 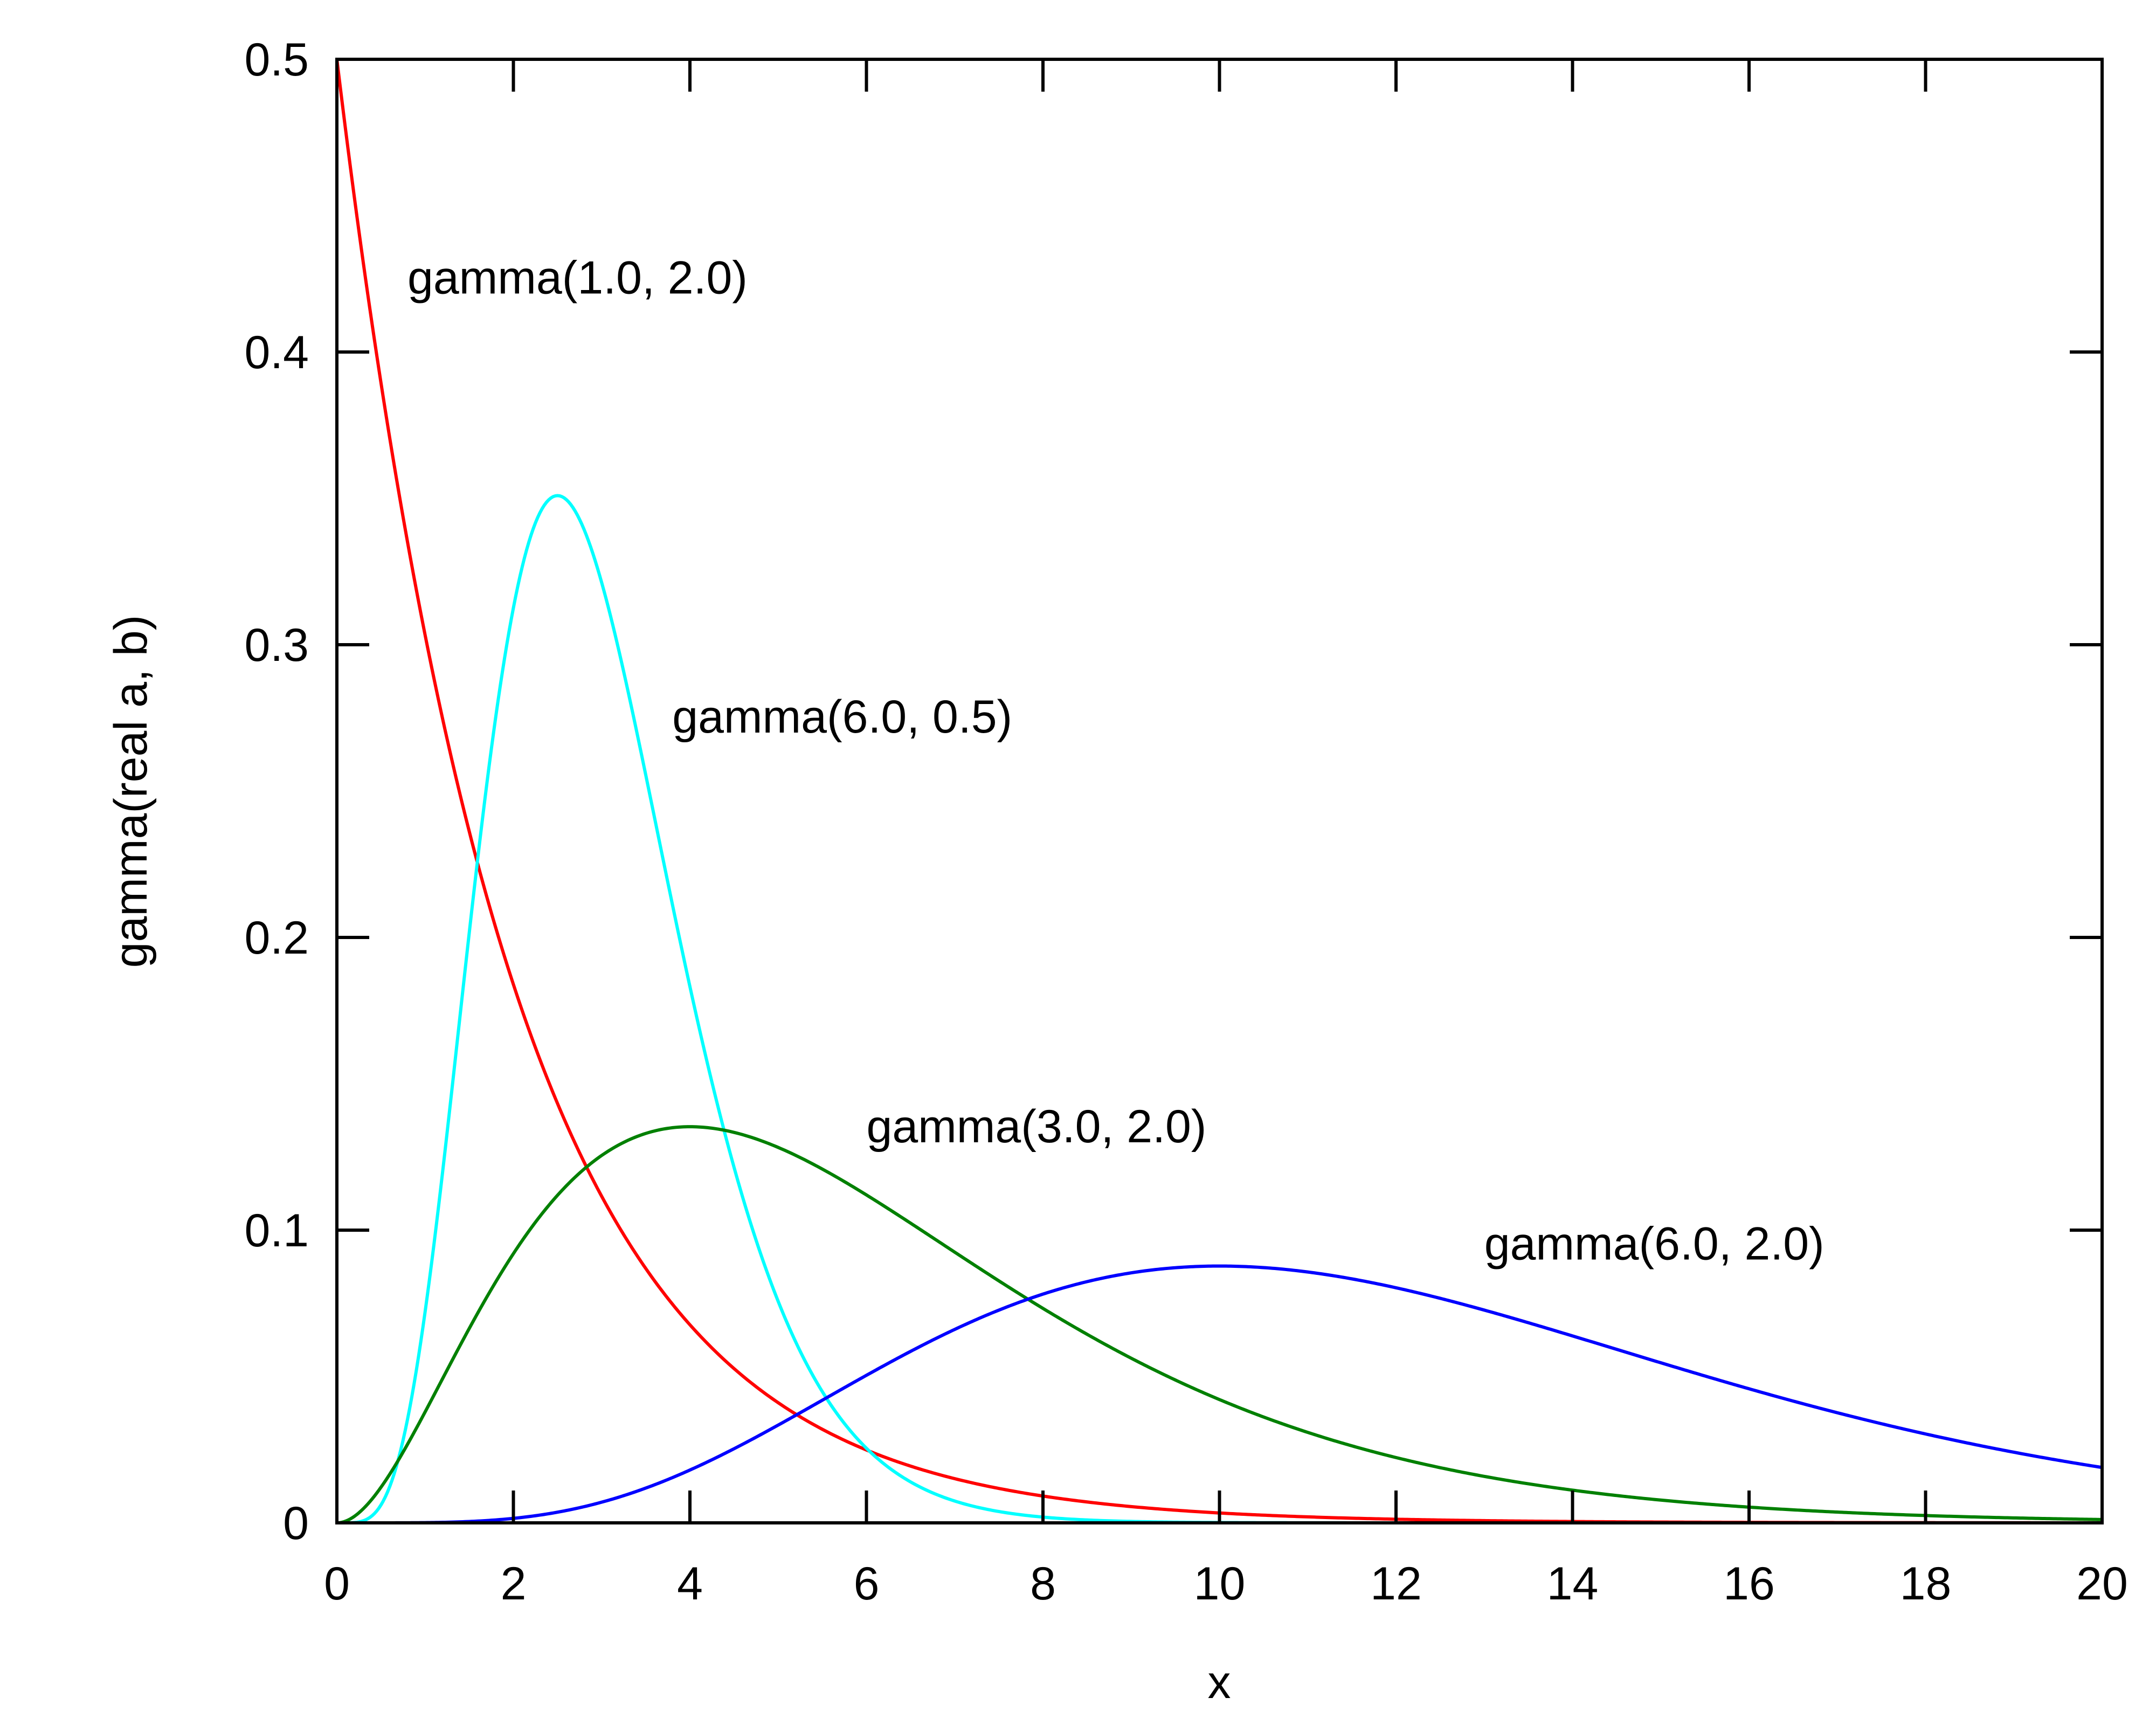 What do you see at coordinates (296, 1523) in the screenshot?
I see `y-tick-label: 0` at bounding box center [296, 1523].